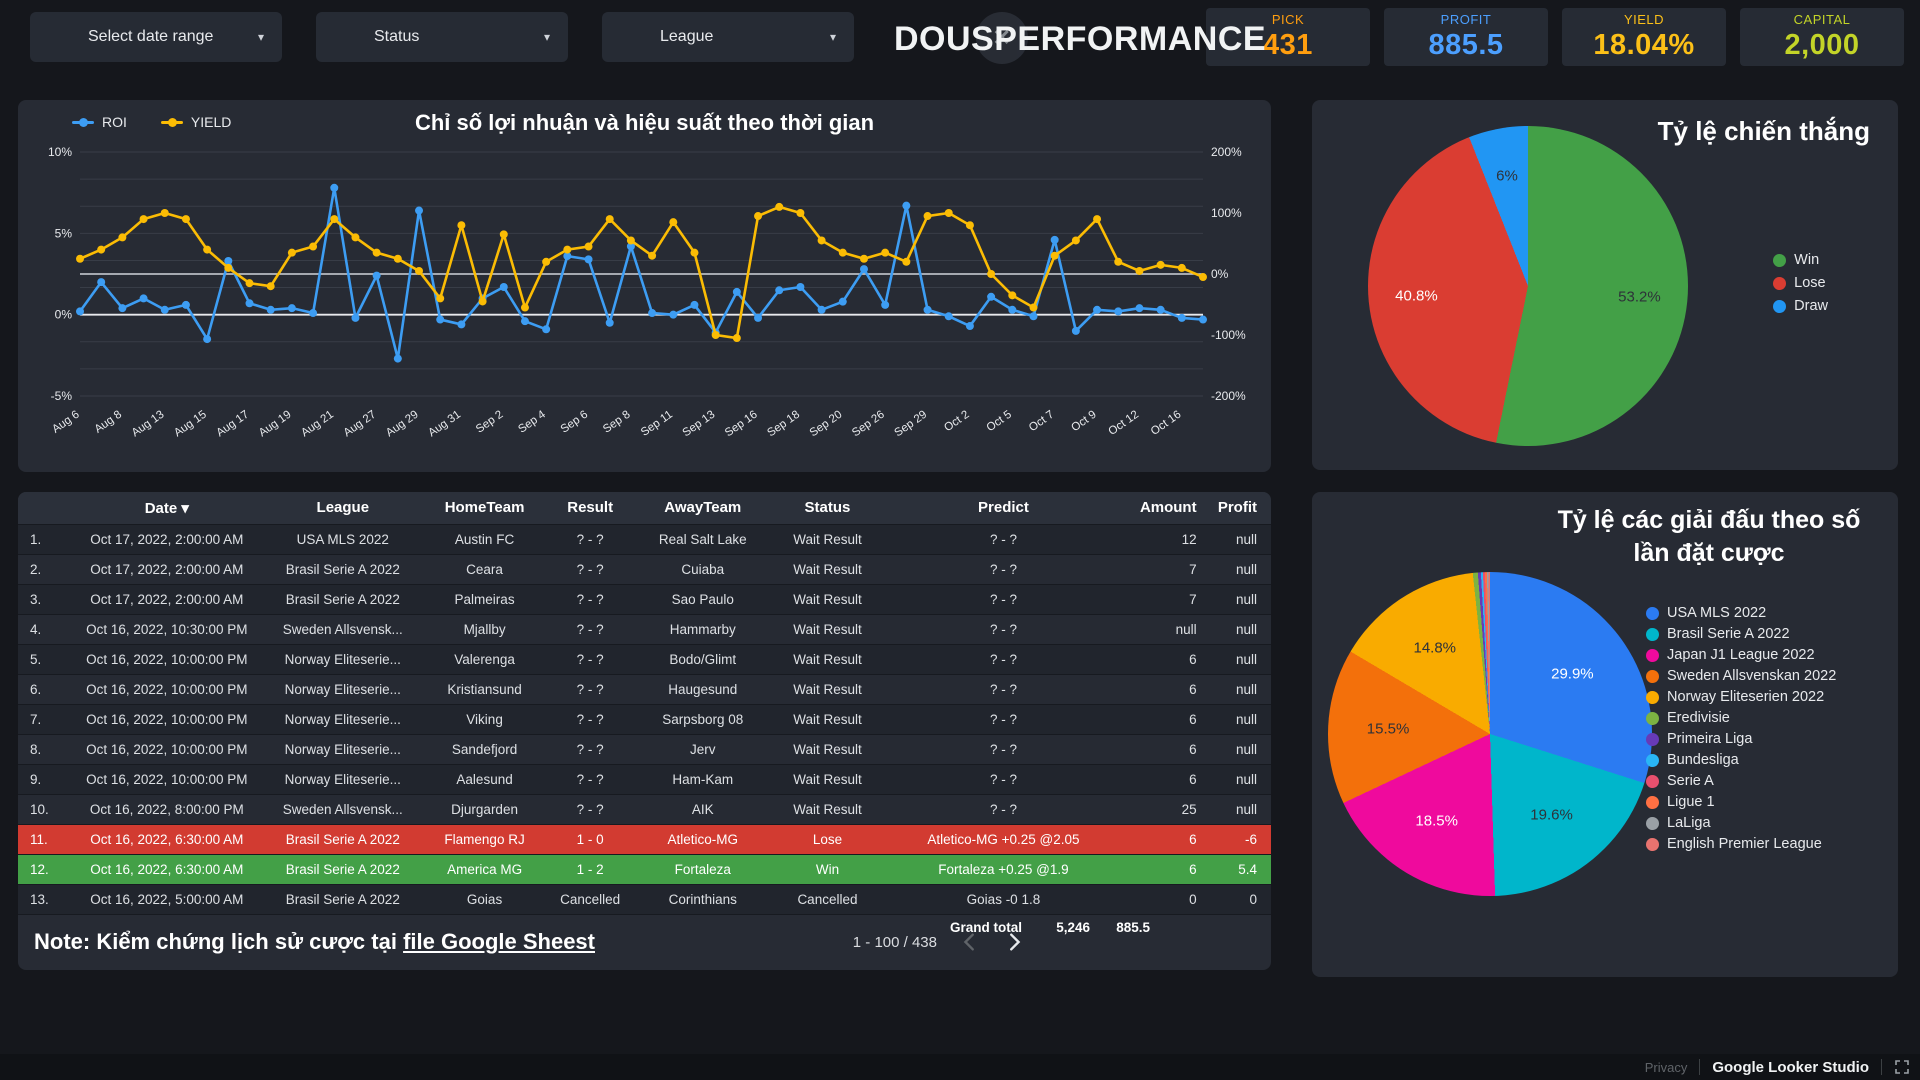 This screenshot has width=1920, height=1080. What do you see at coordinates (343, 508) in the screenshot?
I see `column-header-league: League` at bounding box center [343, 508].